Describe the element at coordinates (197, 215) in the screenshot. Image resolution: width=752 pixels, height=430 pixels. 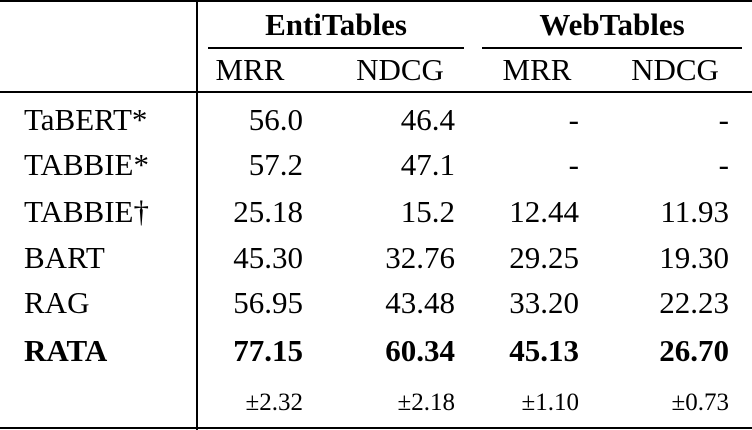
I see `column-divider` at that location.